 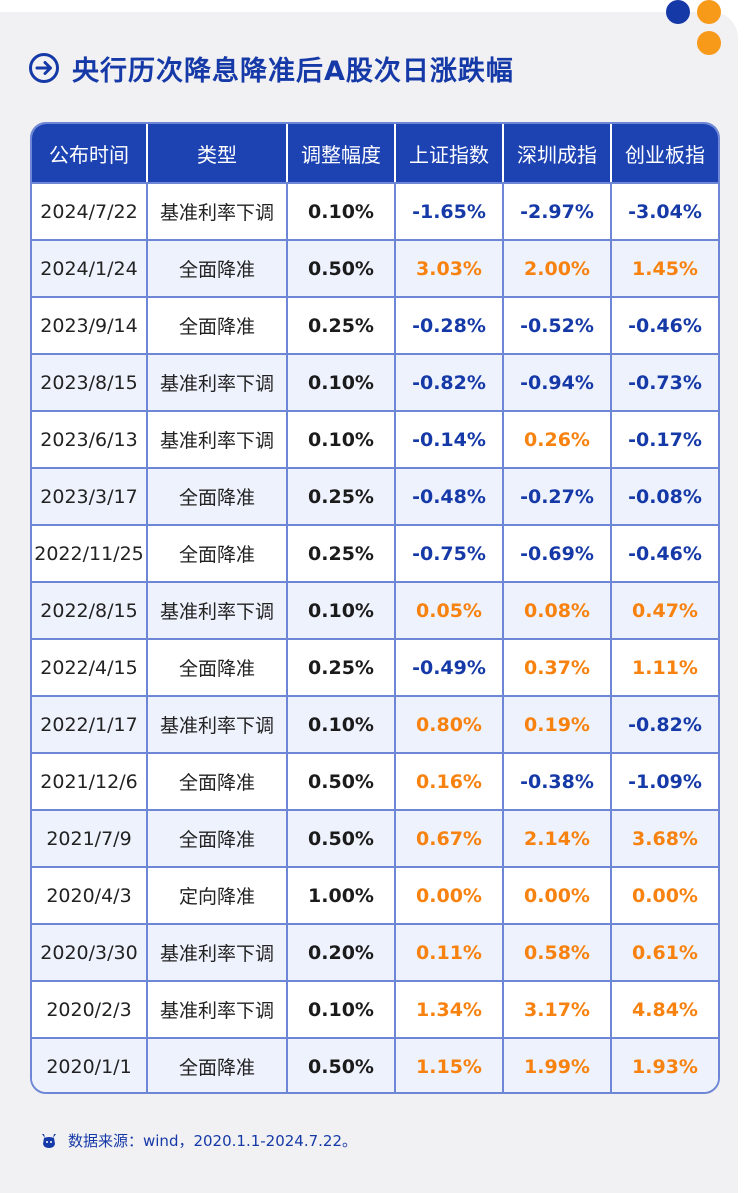 I want to click on cell-chinext: 1.45%, so click(x=665, y=268).